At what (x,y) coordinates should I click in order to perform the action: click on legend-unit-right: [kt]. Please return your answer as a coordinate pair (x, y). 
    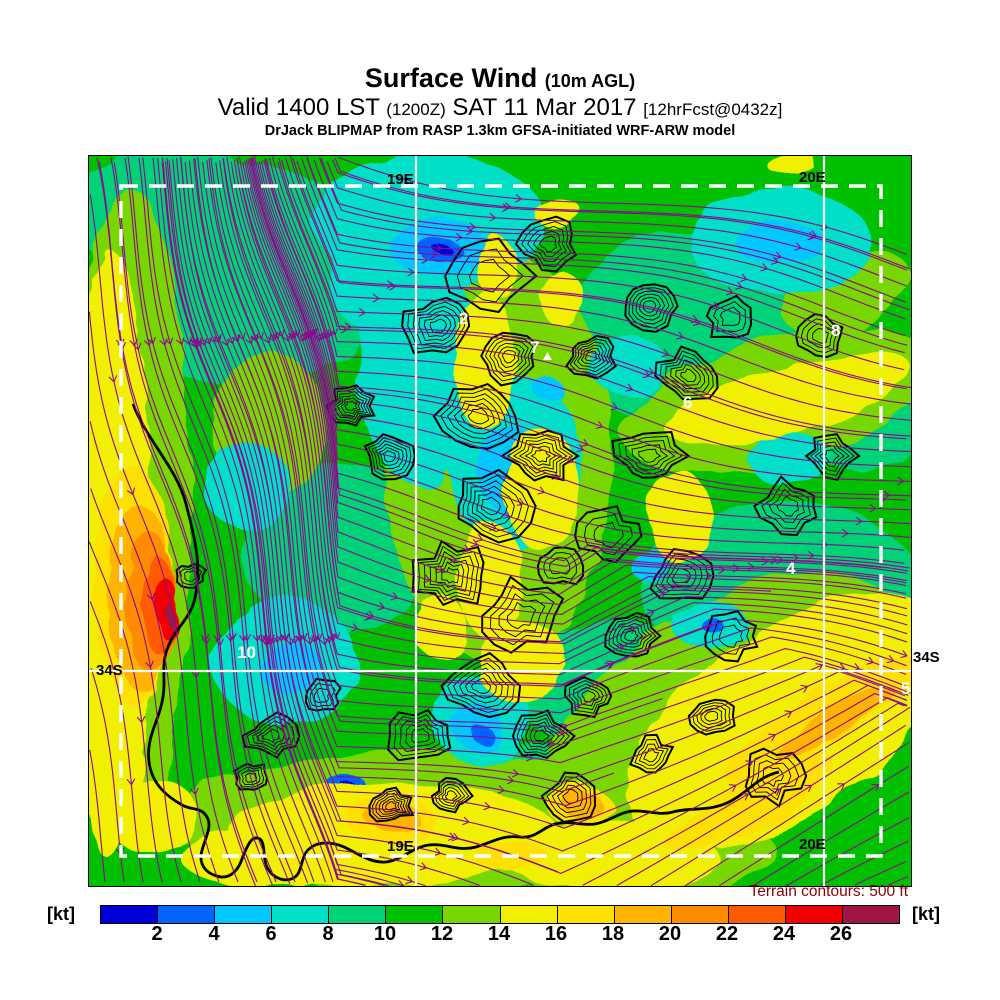
    Looking at the image, I should click on (926, 914).